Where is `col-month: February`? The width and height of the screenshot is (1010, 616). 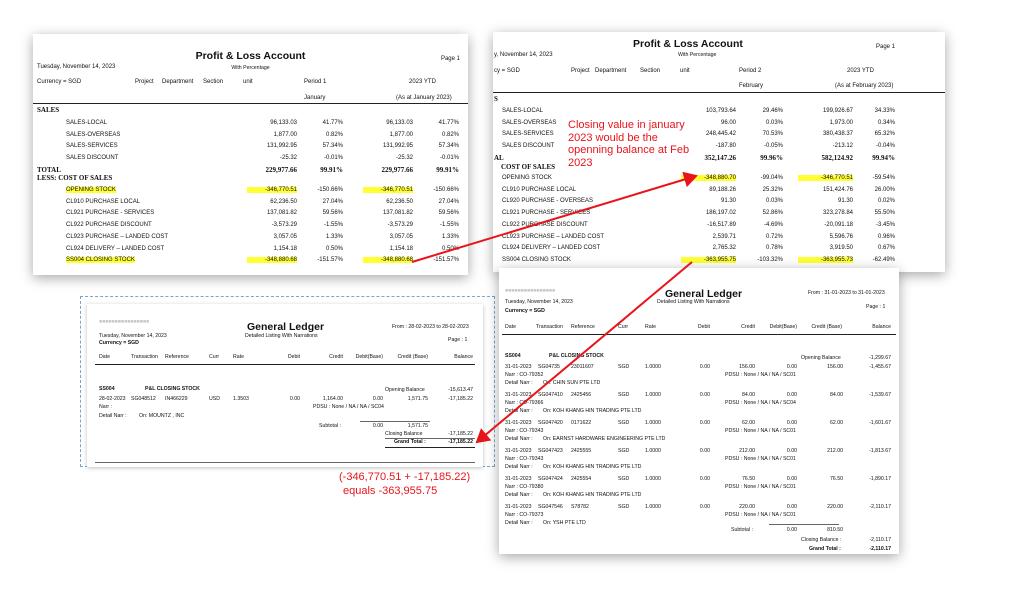 col-month: February is located at coordinates (751, 86).